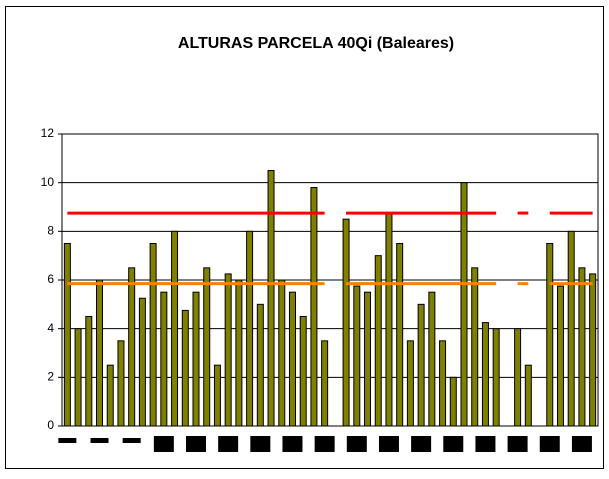 The image size is (609, 479). I want to click on y-tick-label: 0, so click(50, 425).